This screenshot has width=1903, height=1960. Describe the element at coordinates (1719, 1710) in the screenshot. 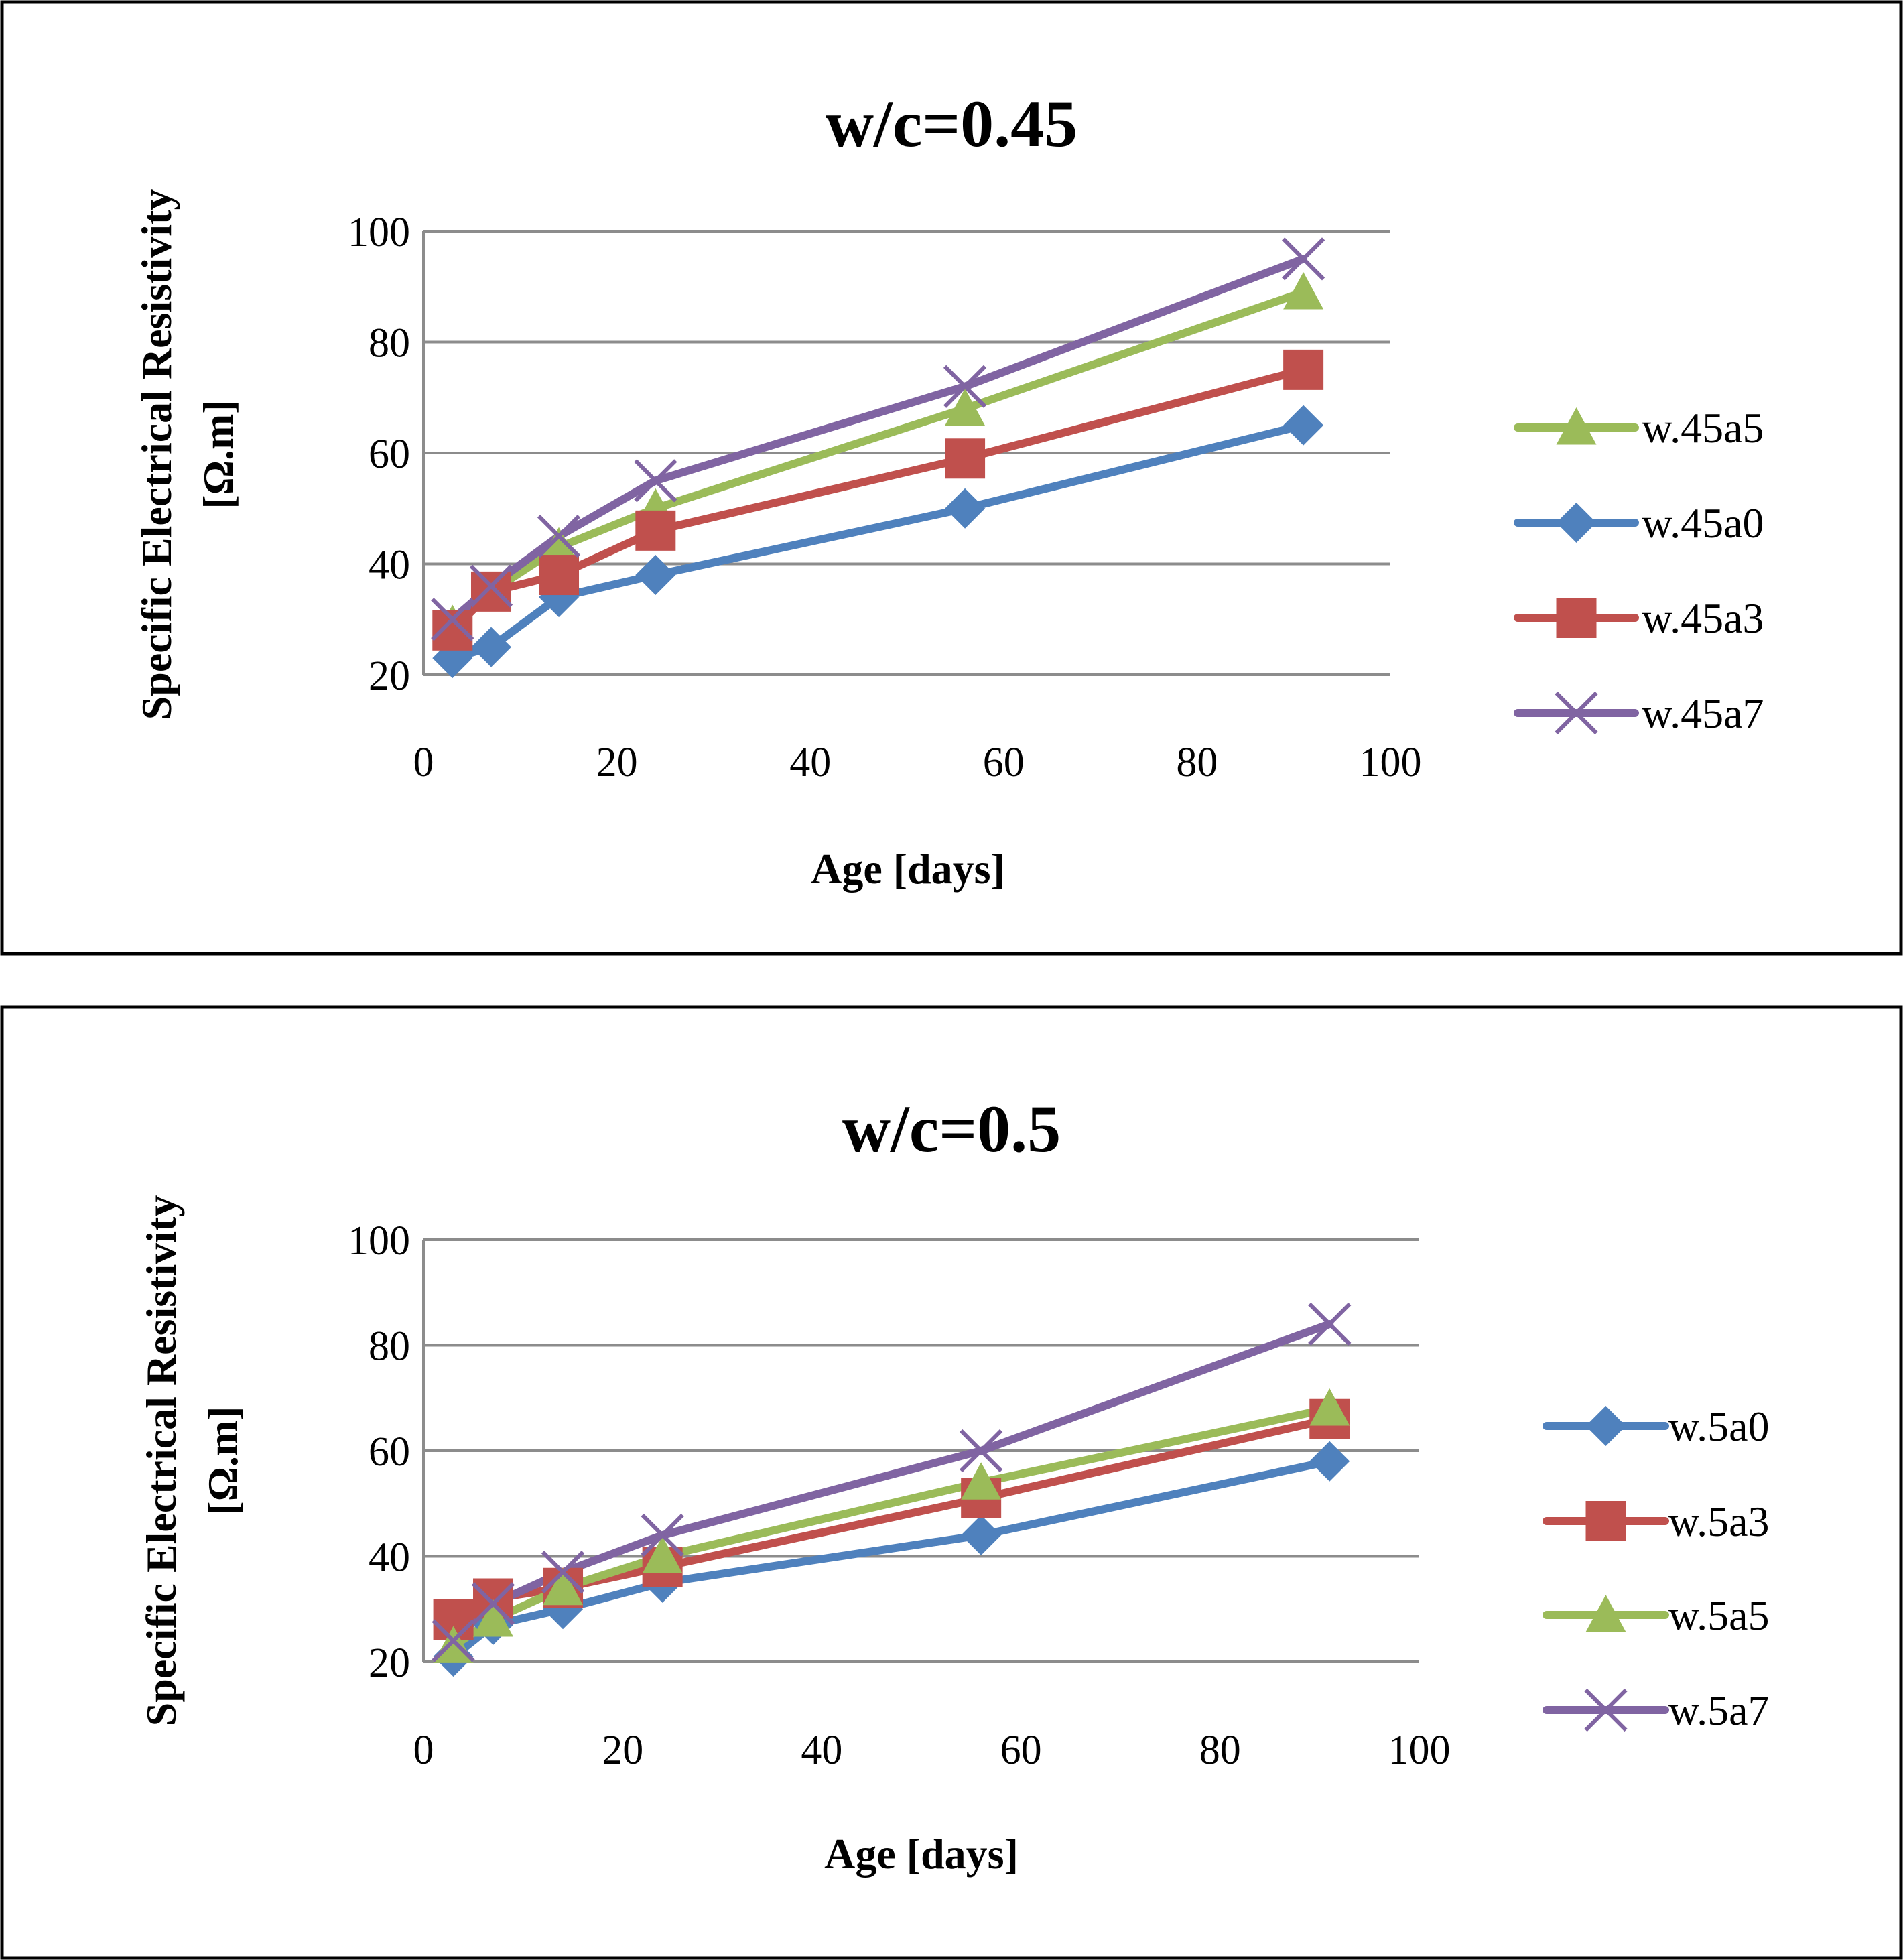

I see `legend-label: w.5a7` at that location.